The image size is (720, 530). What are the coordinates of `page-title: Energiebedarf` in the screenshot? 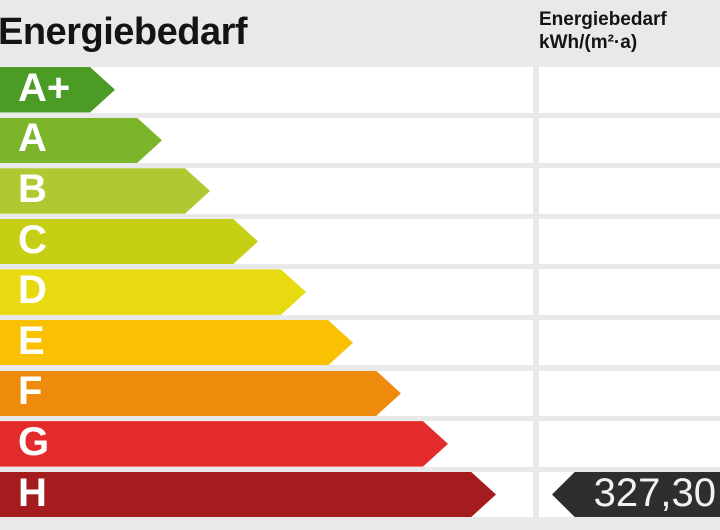 It's located at (124, 32).